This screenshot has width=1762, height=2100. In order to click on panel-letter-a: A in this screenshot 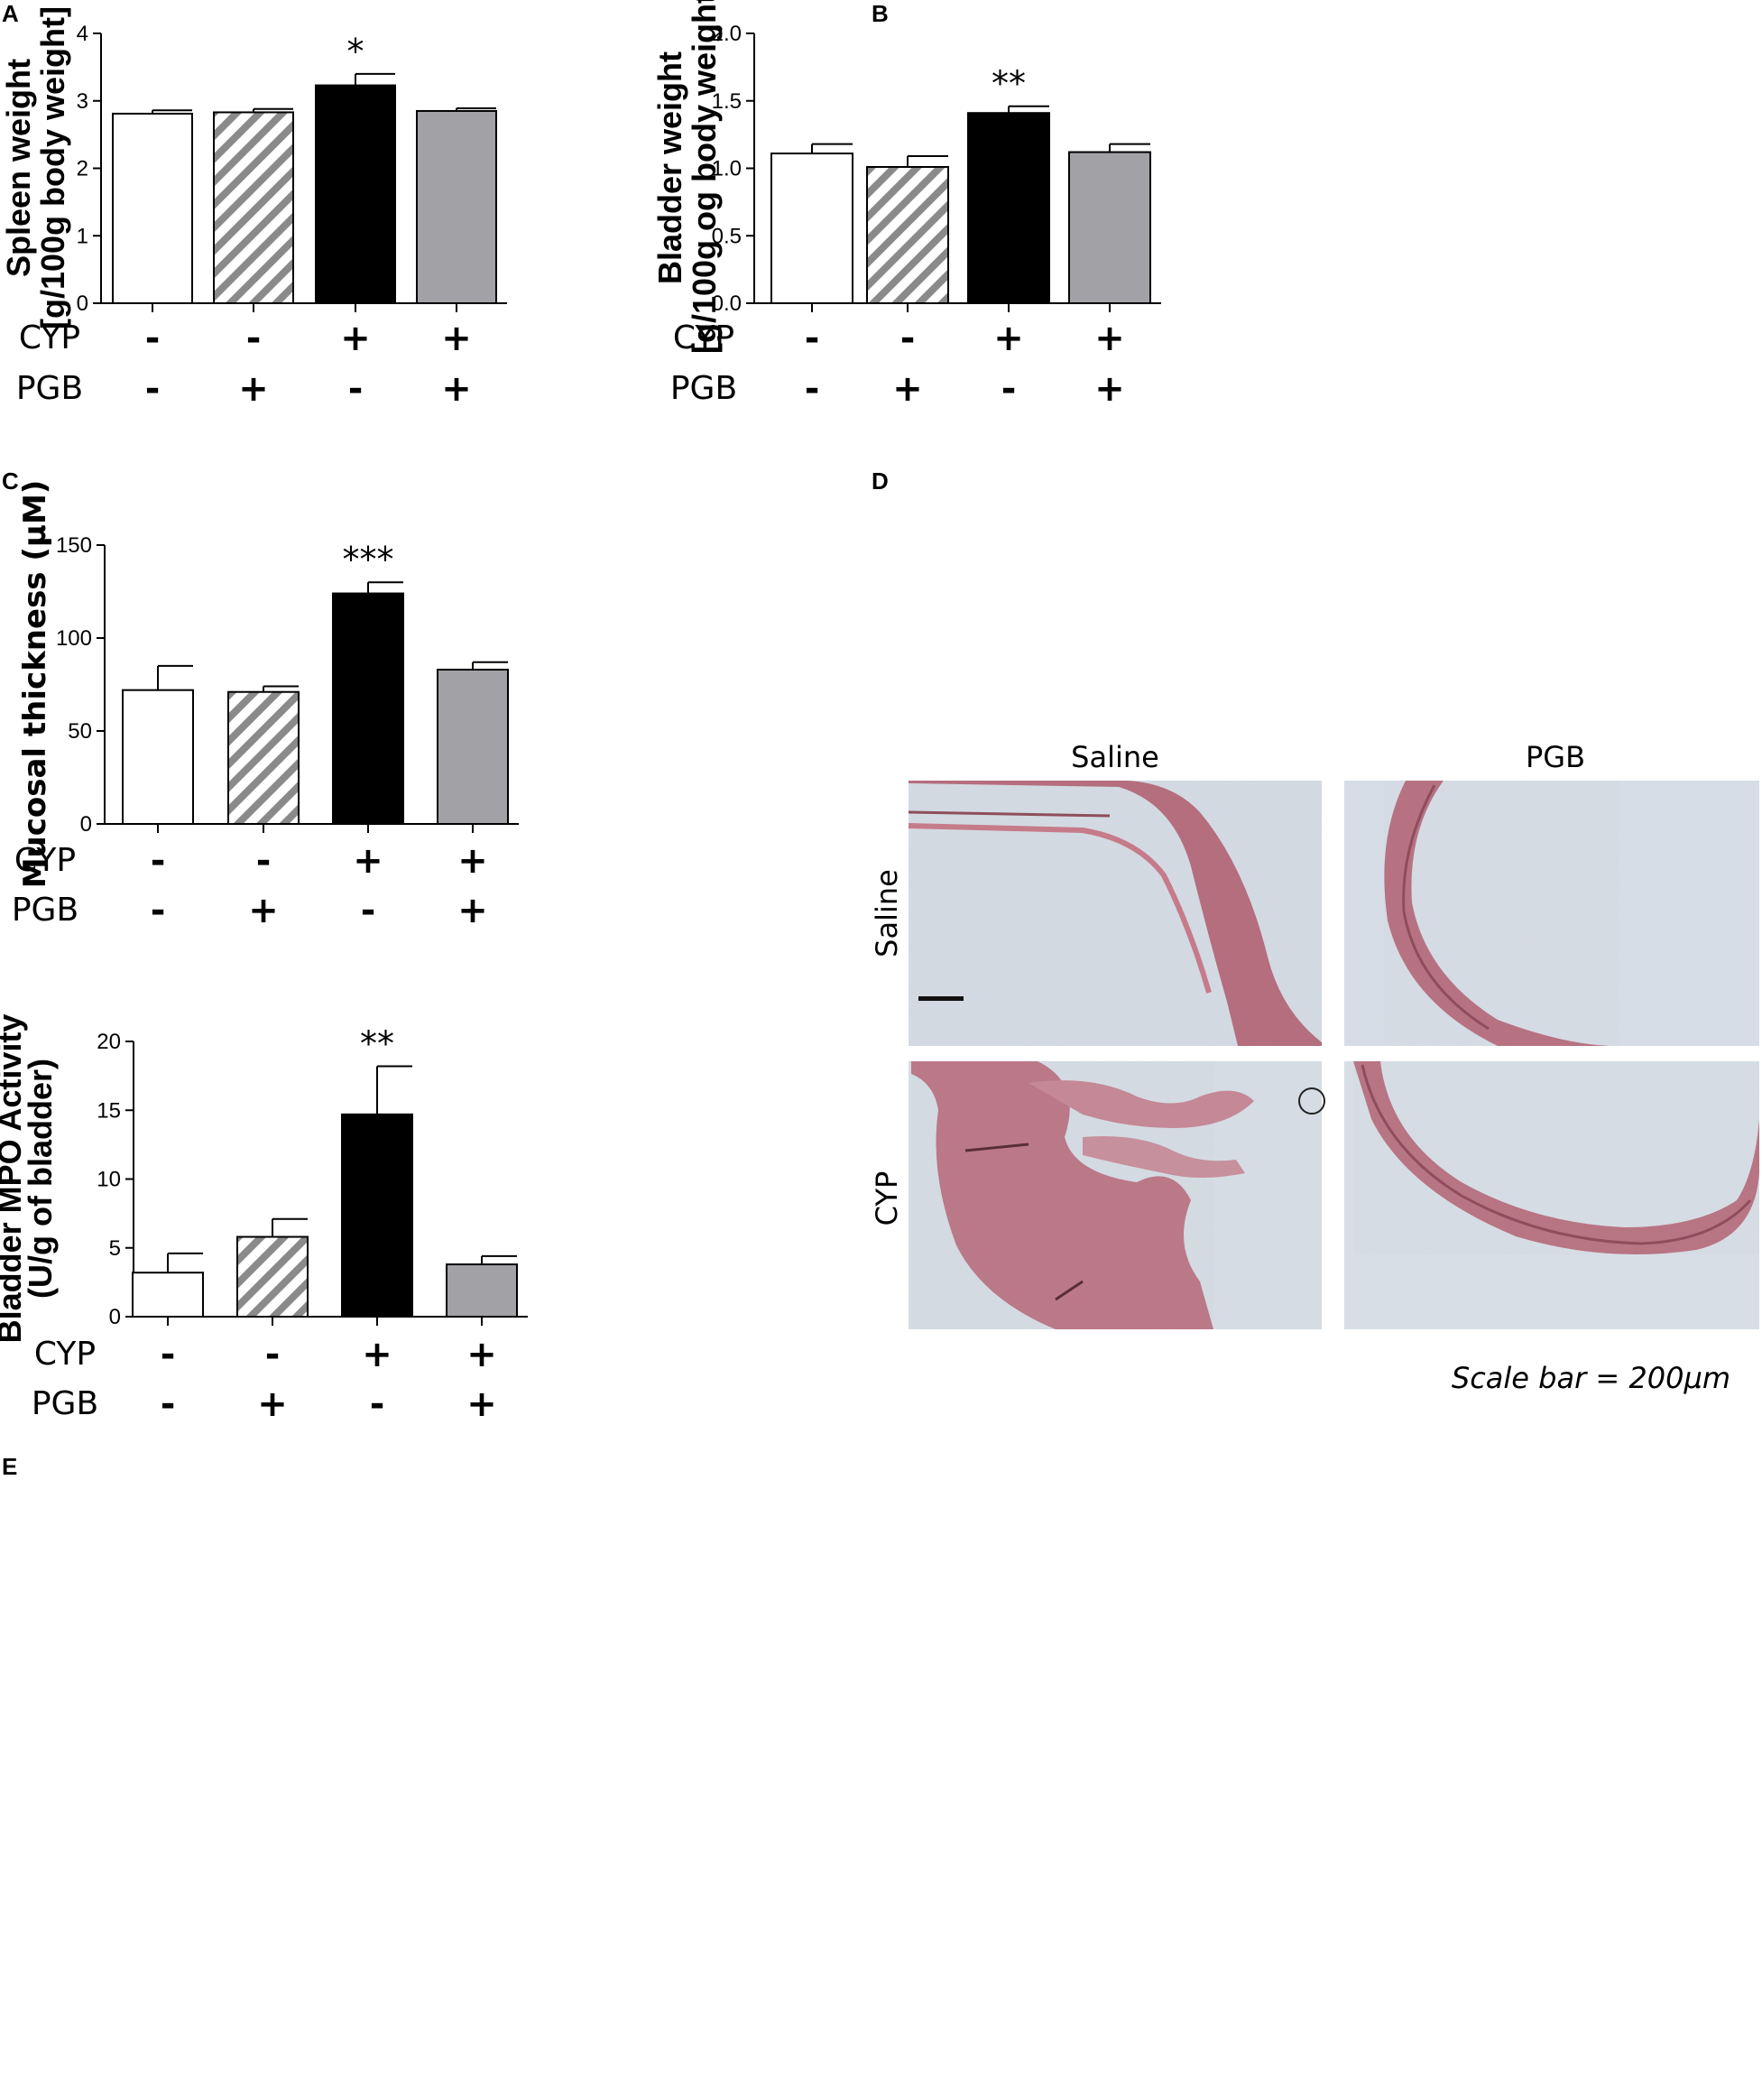, I will do `click(10, 13)`.